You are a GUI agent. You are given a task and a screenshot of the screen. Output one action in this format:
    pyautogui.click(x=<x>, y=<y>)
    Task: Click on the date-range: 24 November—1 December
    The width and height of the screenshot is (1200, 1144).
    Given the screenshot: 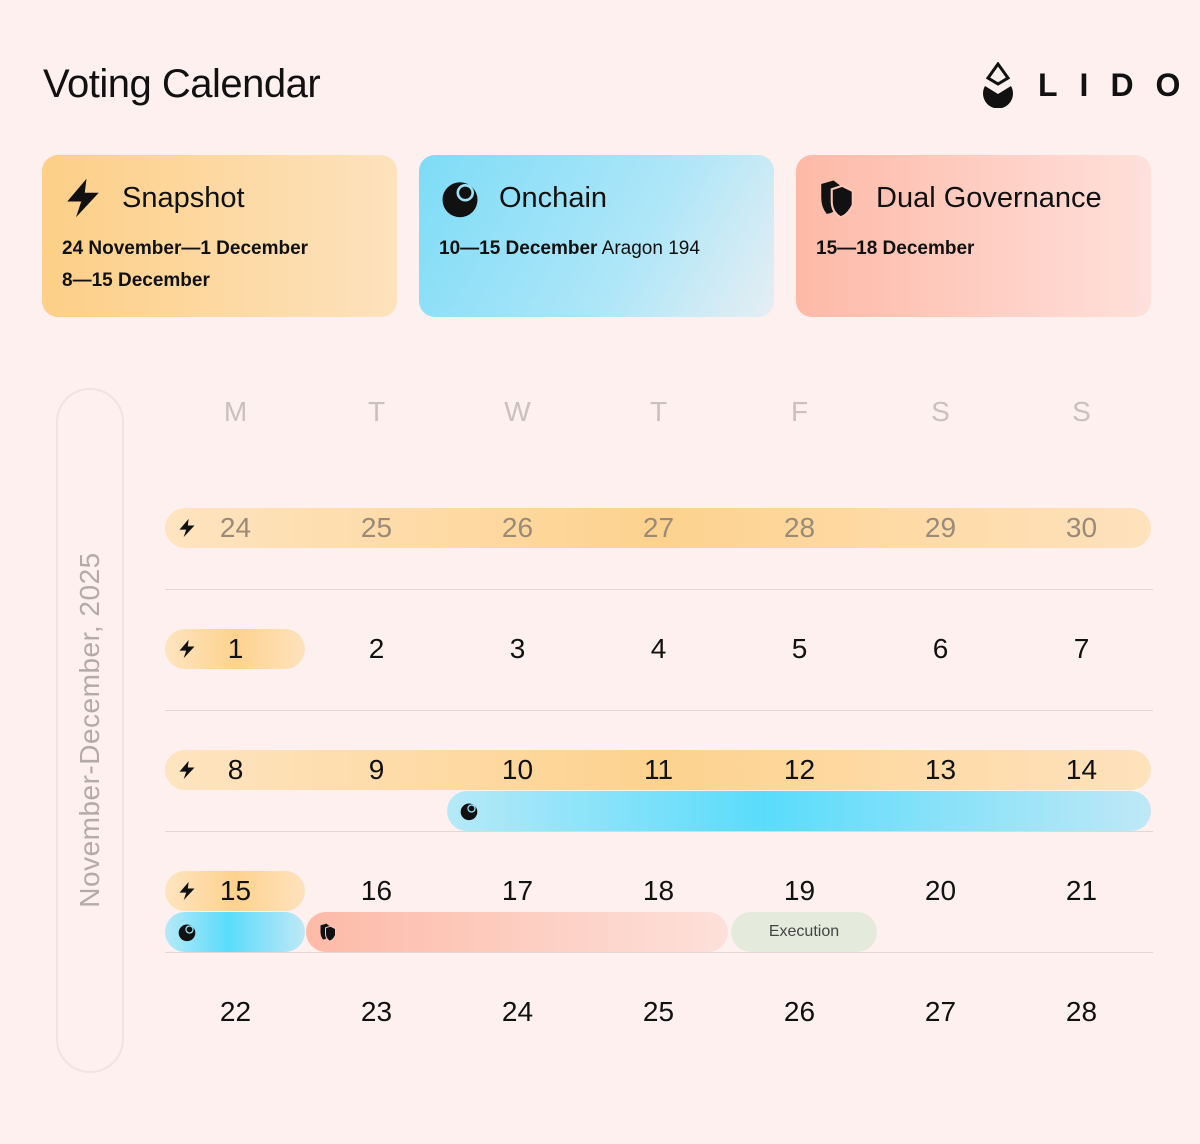 What is the action you would take?
    pyautogui.click(x=185, y=248)
    